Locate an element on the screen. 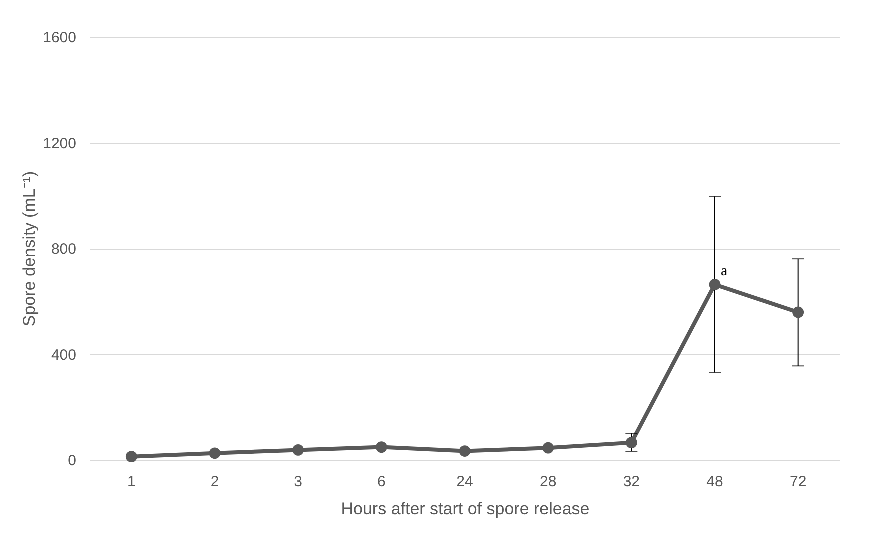  y-tick-label: 0 is located at coordinates (72, 461).